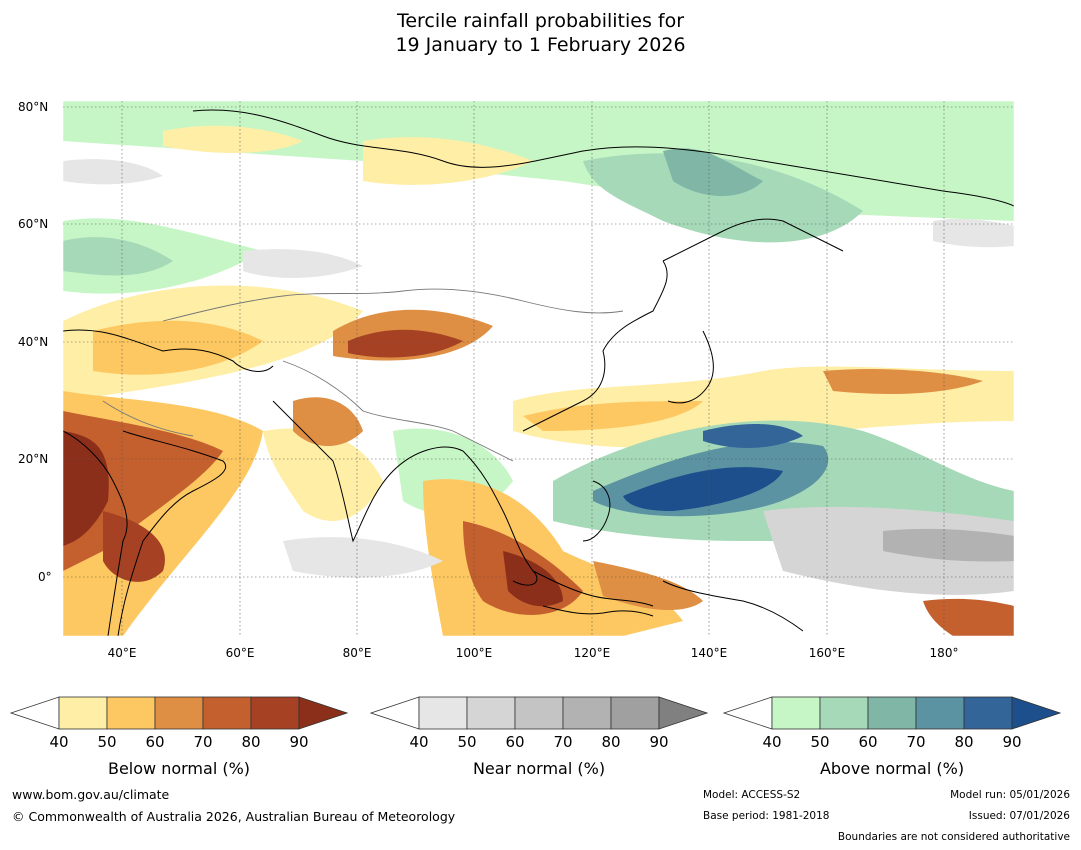  Describe the element at coordinates (648, 586) in the screenshot. I see `below-normal-new-guinea` at that location.